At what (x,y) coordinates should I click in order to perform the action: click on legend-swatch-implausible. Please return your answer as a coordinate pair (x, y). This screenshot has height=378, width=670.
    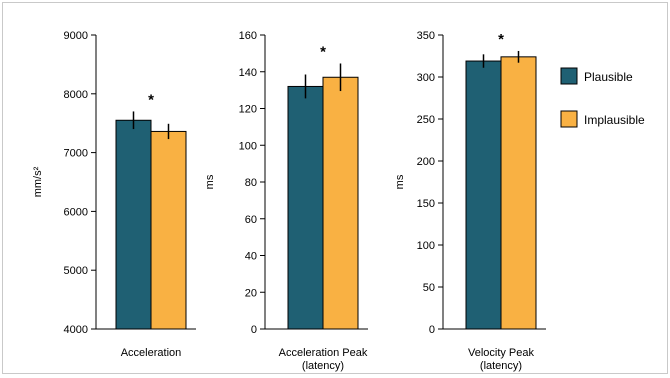
    Looking at the image, I should click on (569, 119).